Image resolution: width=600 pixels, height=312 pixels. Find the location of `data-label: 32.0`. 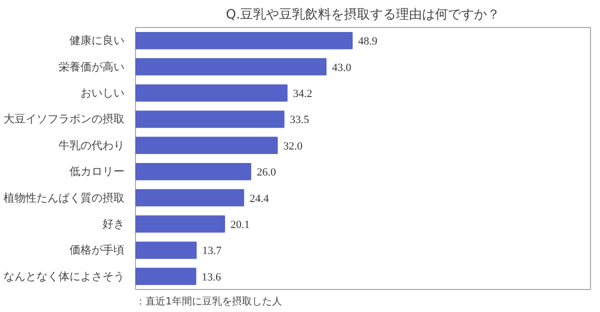

data-label: 32.0 is located at coordinates (293, 146).